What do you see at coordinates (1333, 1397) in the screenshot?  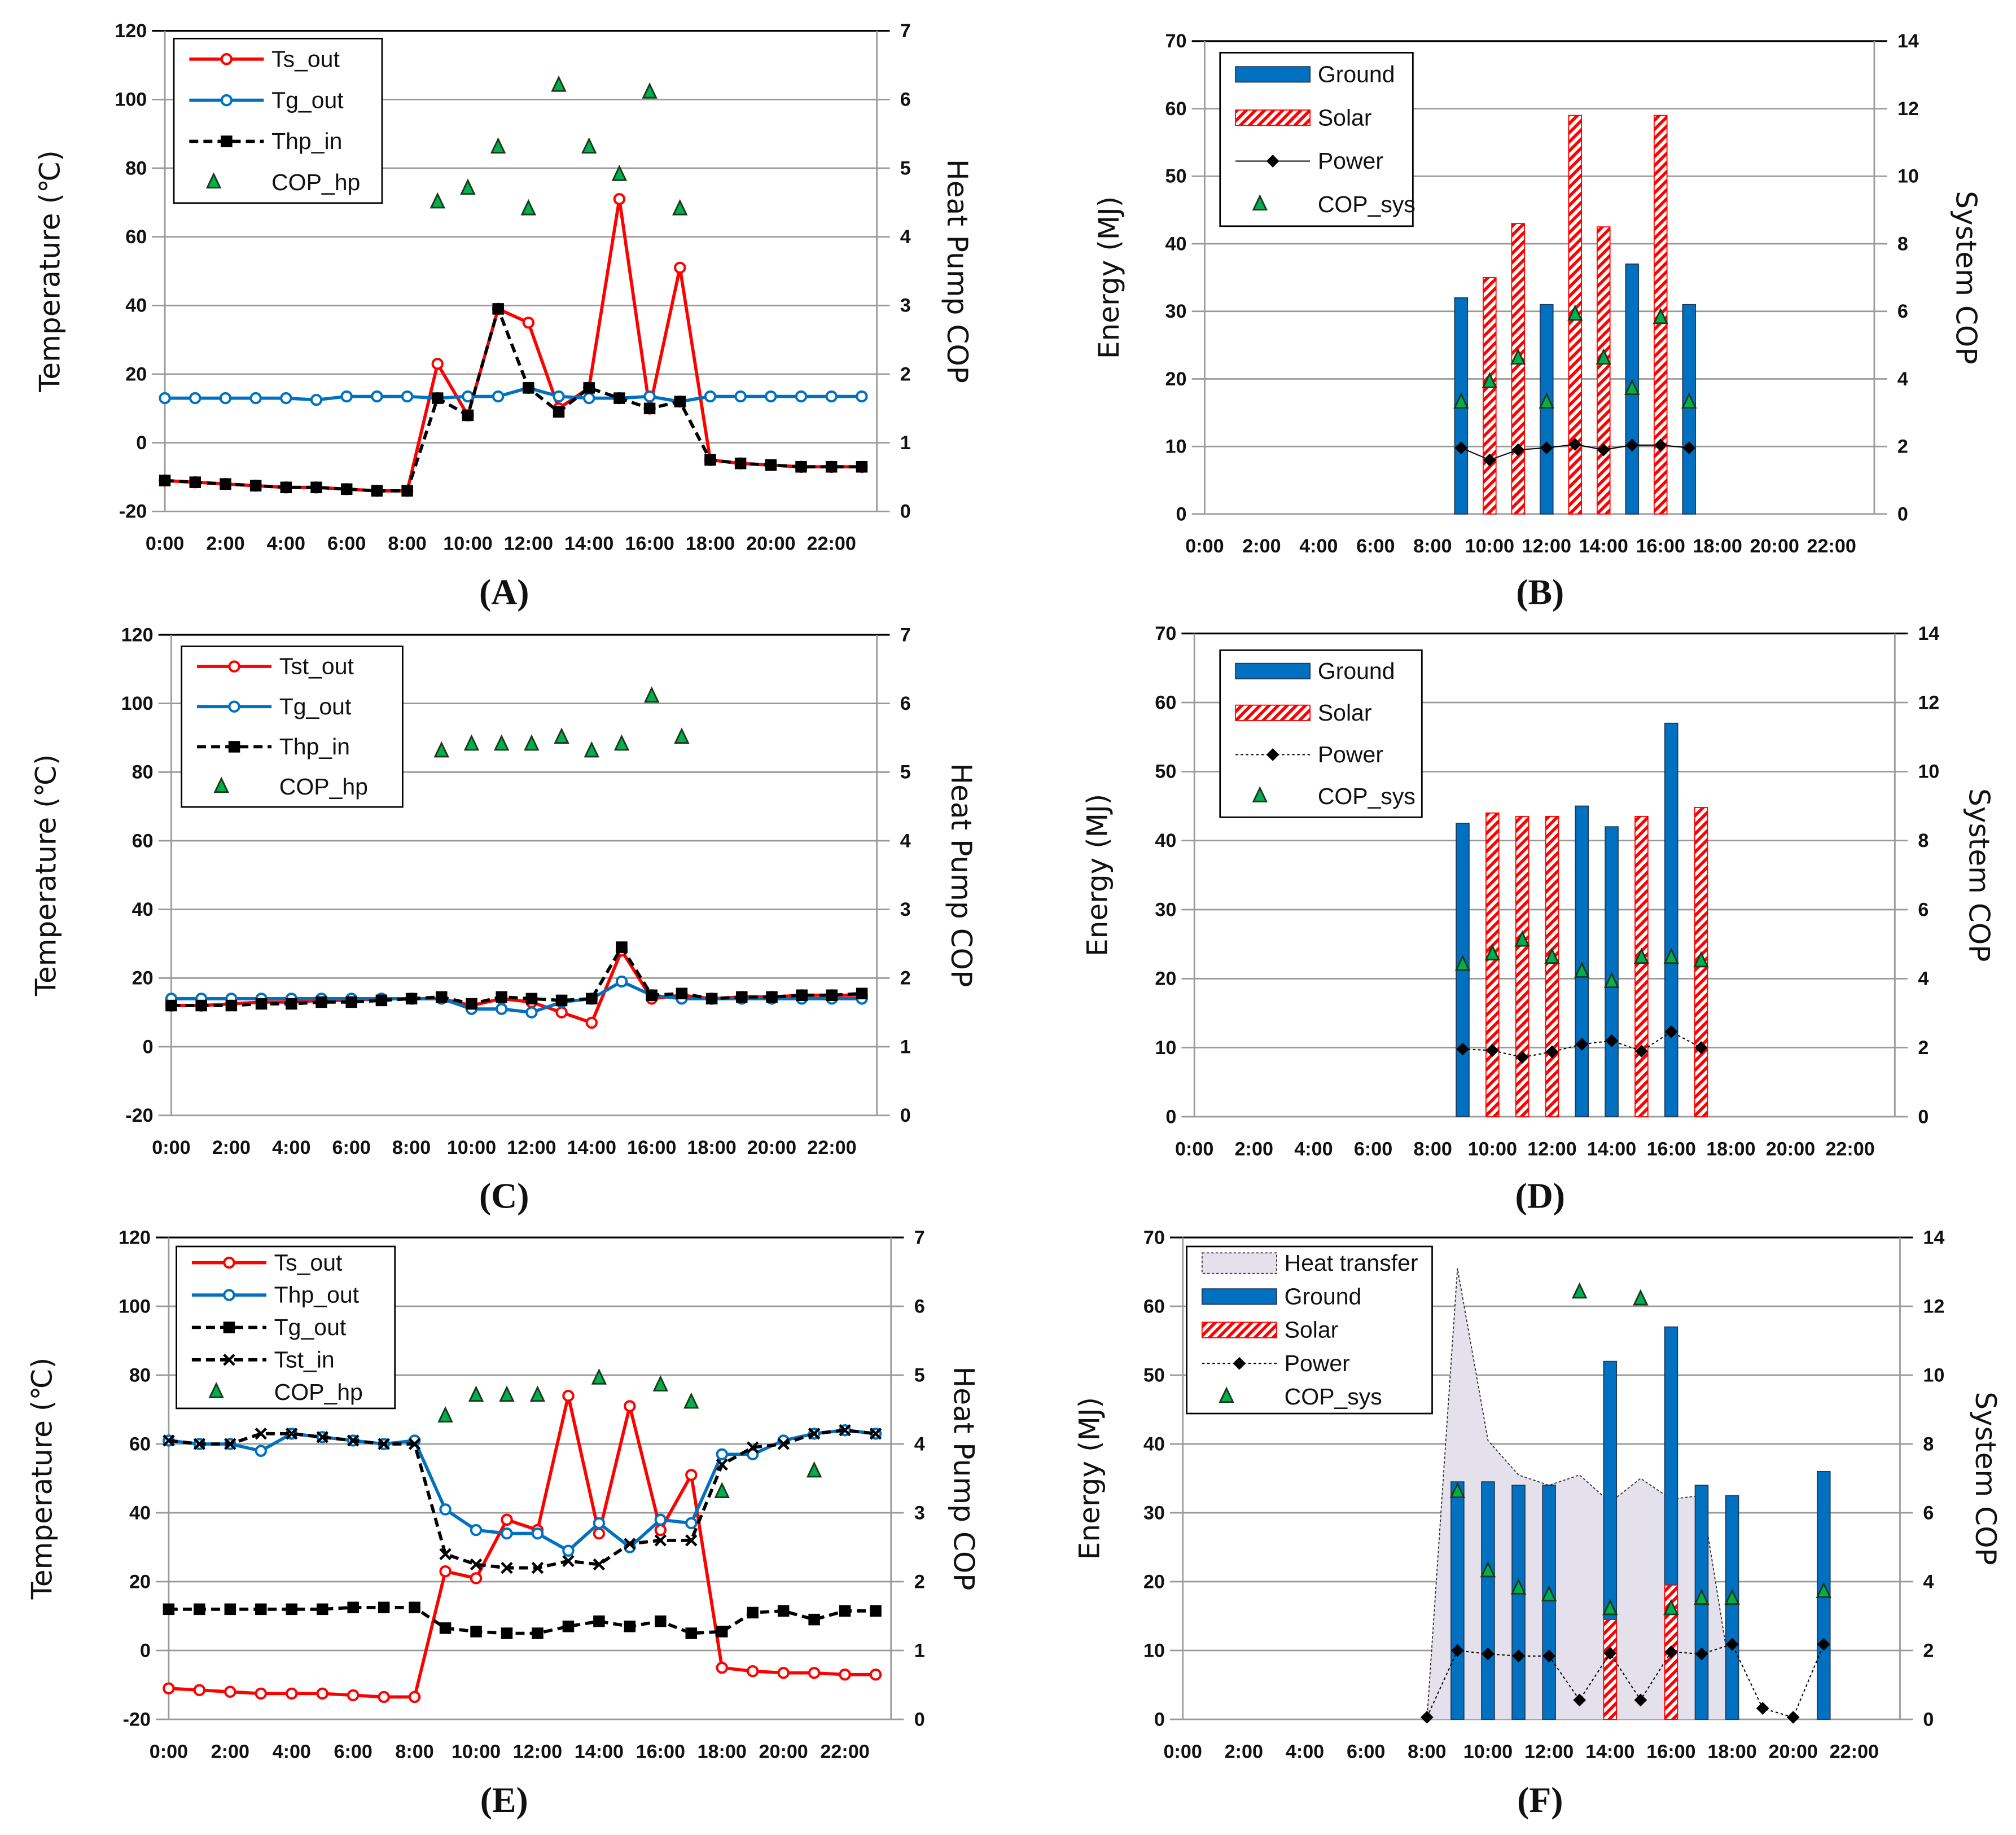 I see `legend-label: COP_sys` at bounding box center [1333, 1397].